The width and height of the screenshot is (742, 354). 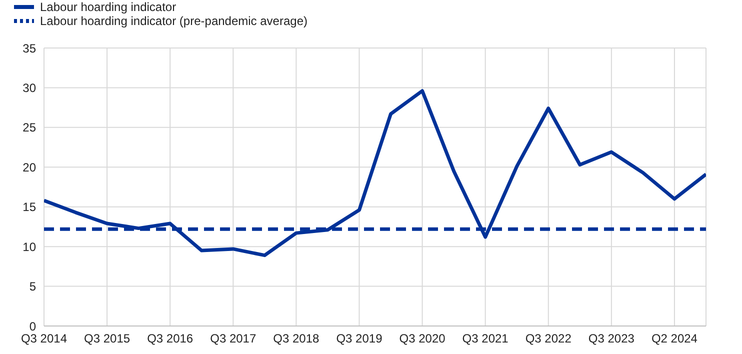 What do you see at coordinates (29, 87) in the screenshot?
I see `y-tick-label: 30` at bounding box center [29, 87].